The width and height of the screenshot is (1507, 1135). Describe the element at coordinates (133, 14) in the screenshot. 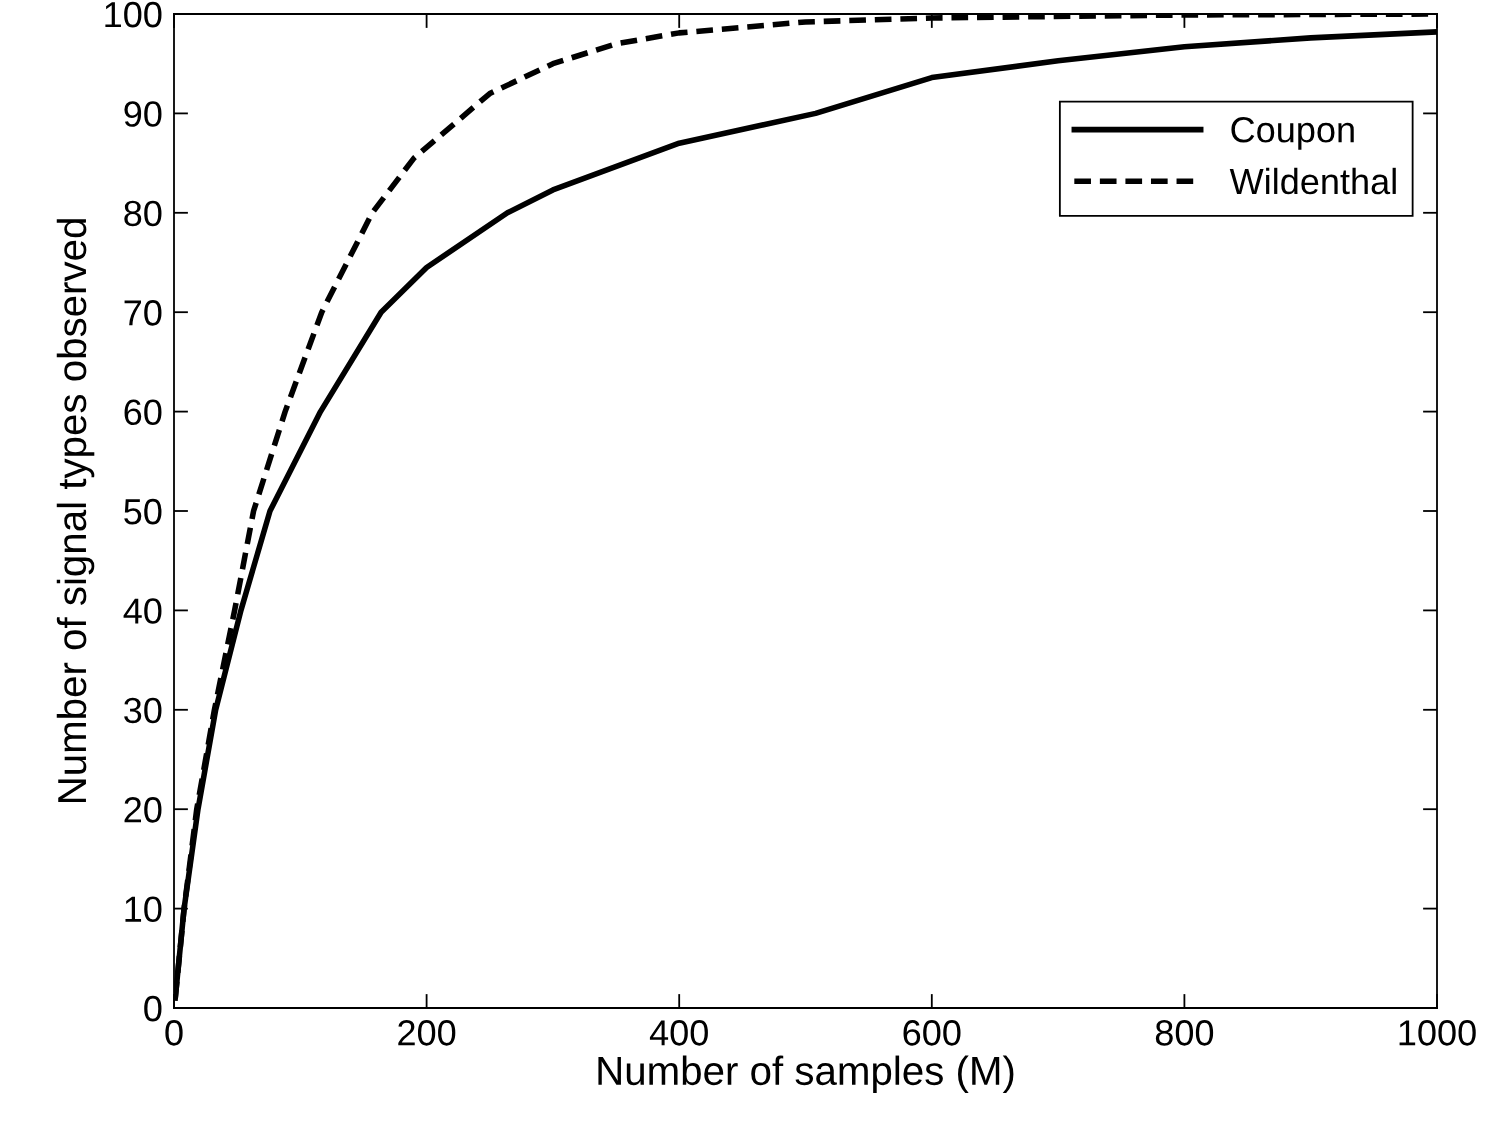

I see `y-tick-label: 100` at that location.